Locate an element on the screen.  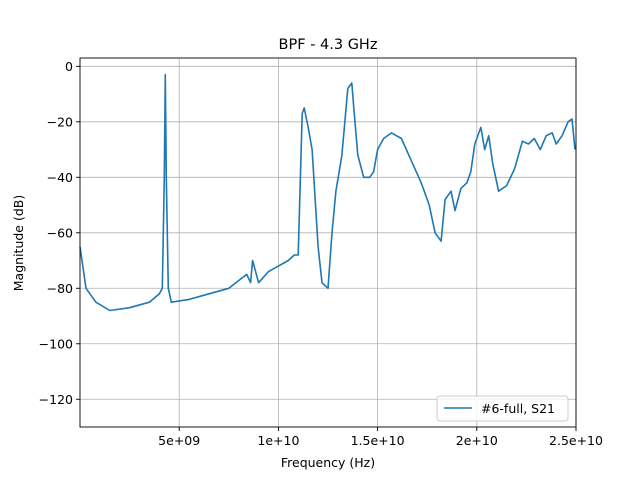
x-tick-label: 1e+10 is located at coordinates (278, 440).